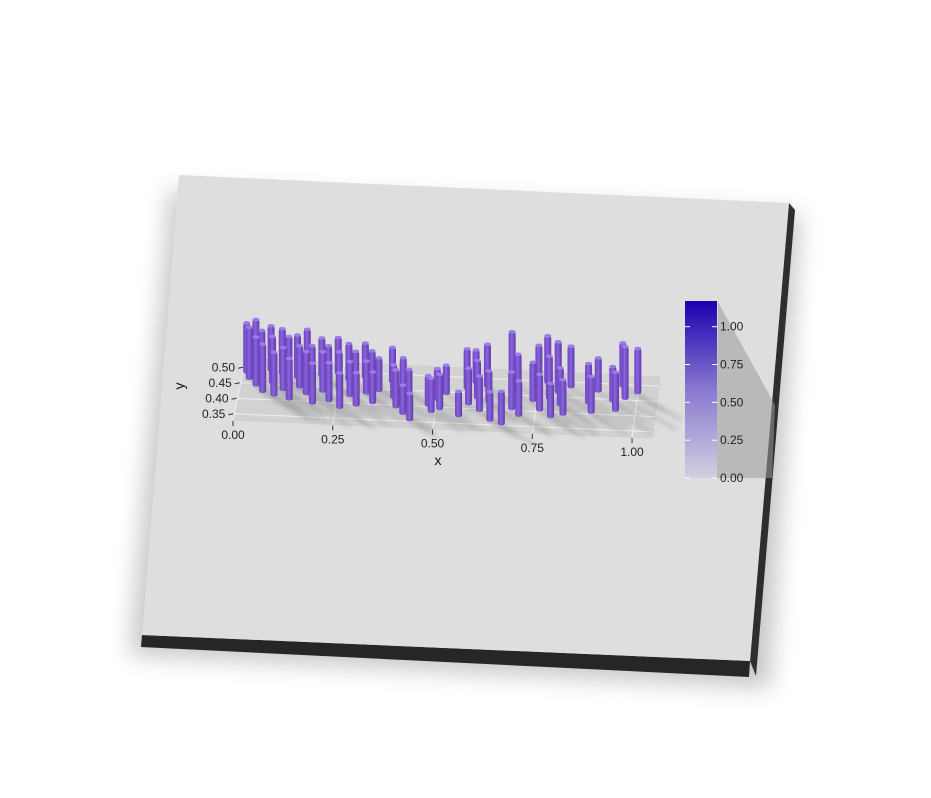 The height and width of the screenshot is (798, 931). Describe the element at coordinates (732, 327) in the screenshot. I see `colorbar-tick-label: 1.00` at that location.